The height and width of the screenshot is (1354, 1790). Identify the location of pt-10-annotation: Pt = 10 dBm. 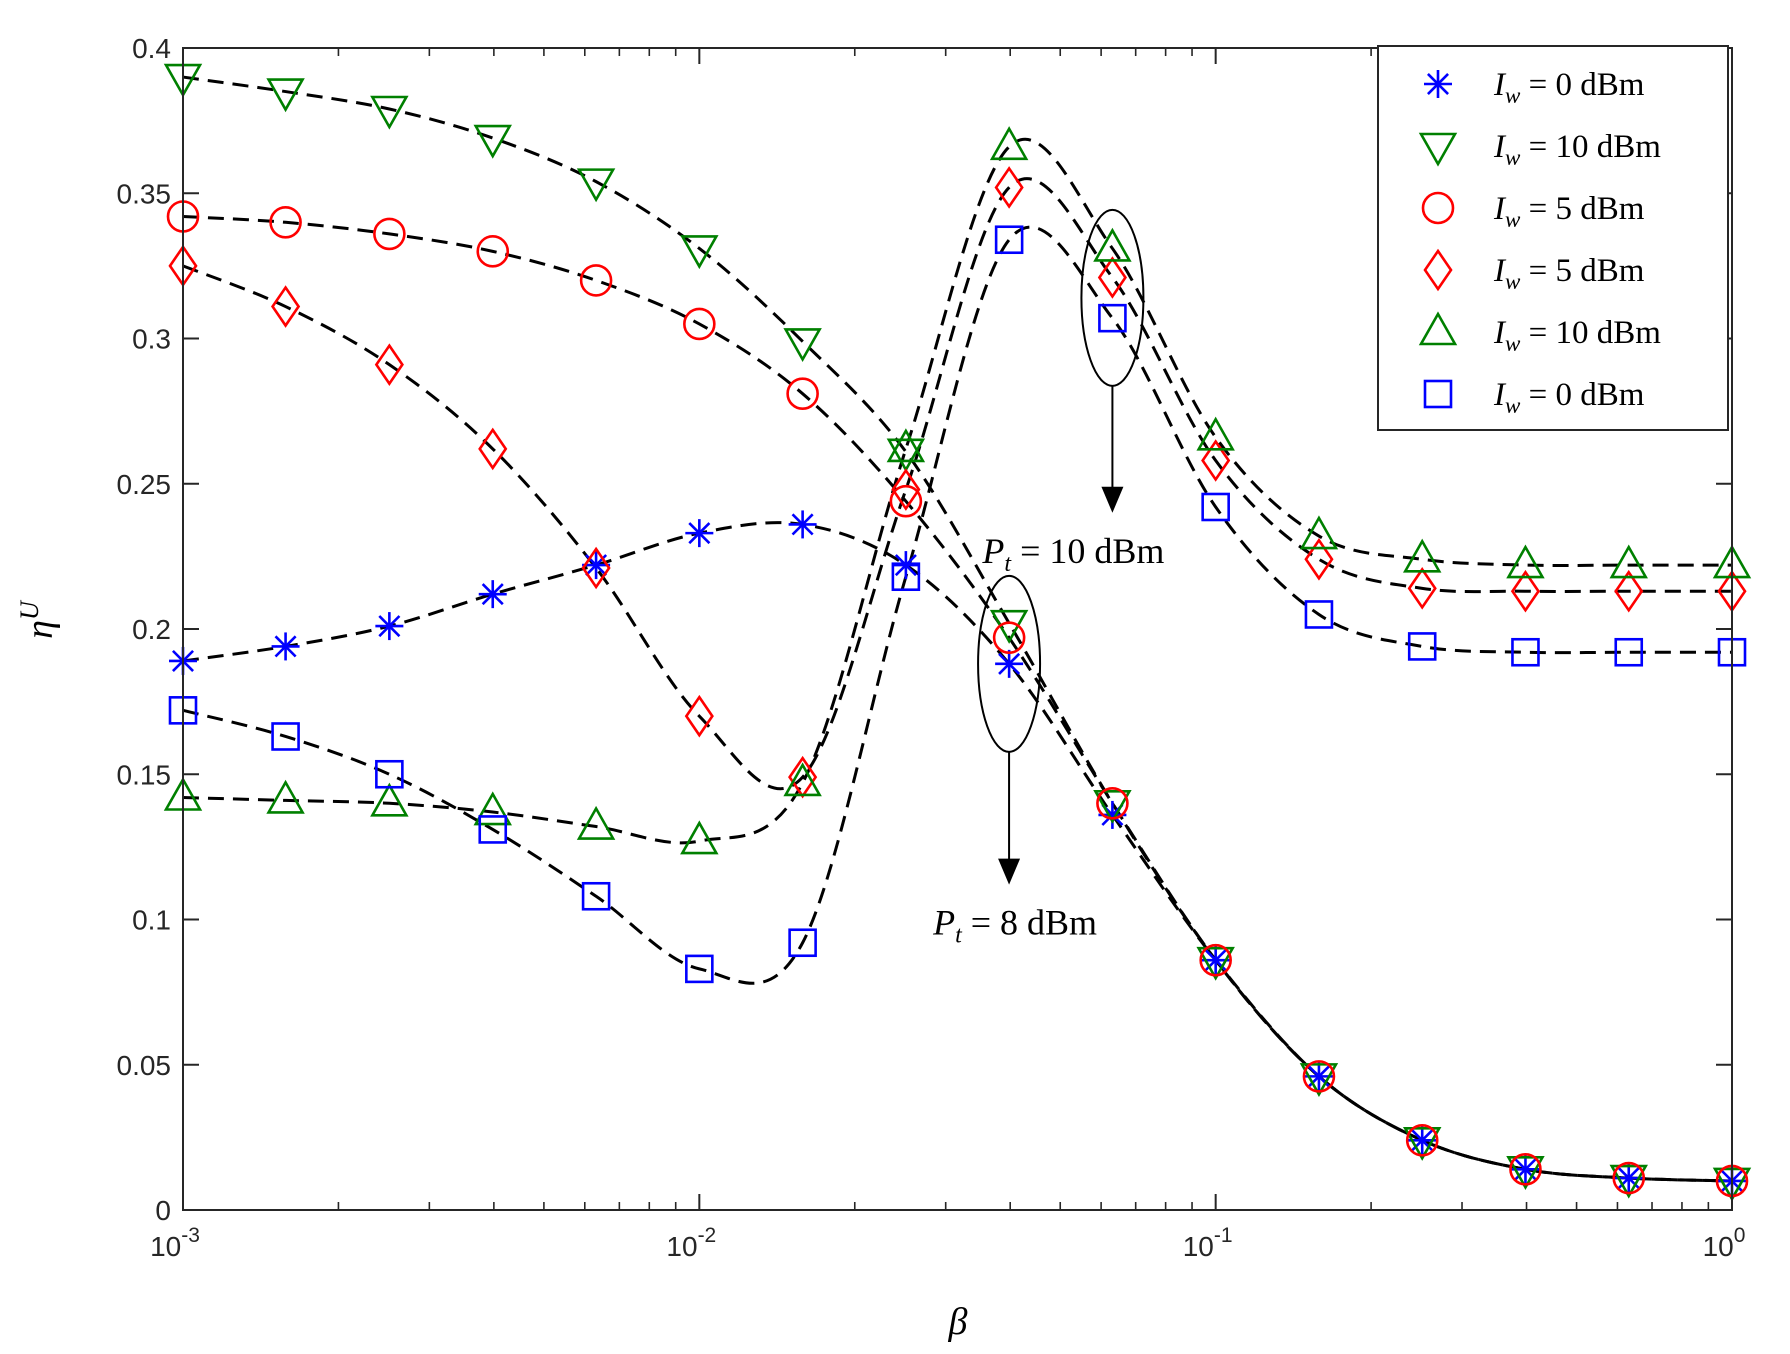
(1072, 392).